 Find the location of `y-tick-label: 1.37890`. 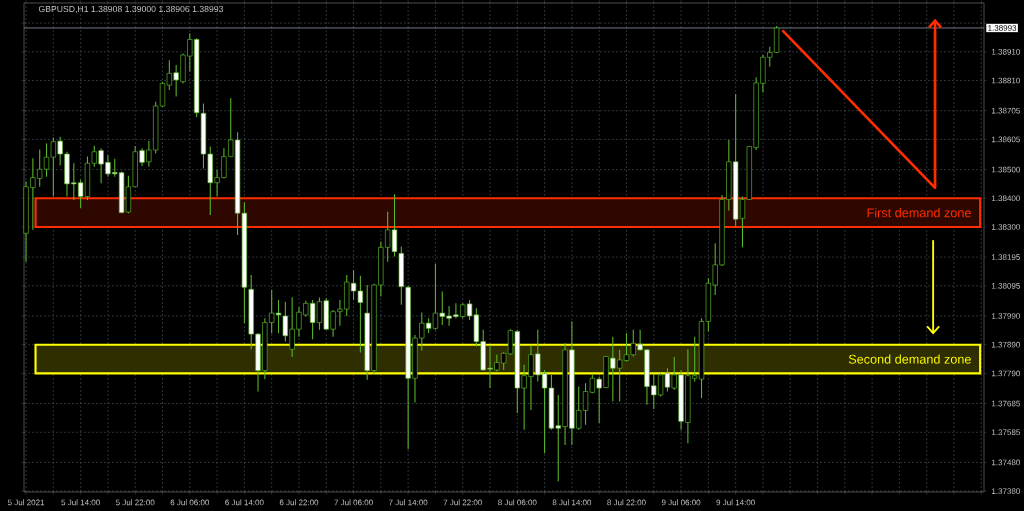

y-tick-label: 1.37890 is located at coordinates (1005, 344).